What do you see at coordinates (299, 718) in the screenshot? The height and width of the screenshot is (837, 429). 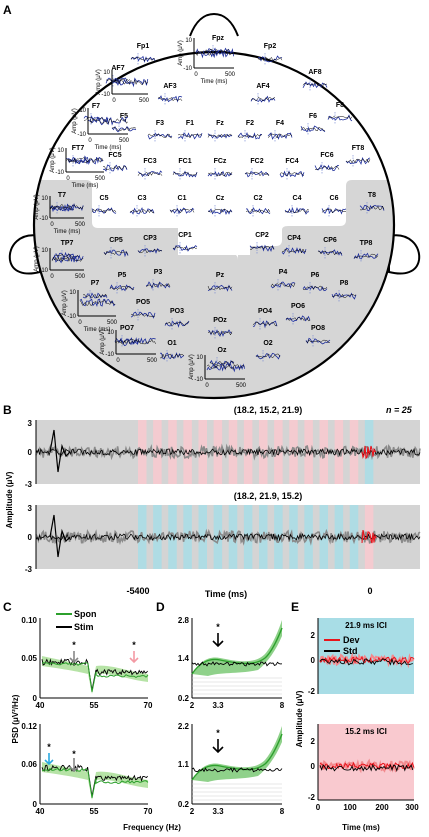 I see `e-ylabel: Amplitude (μV)` at bounding box center [299, 718].